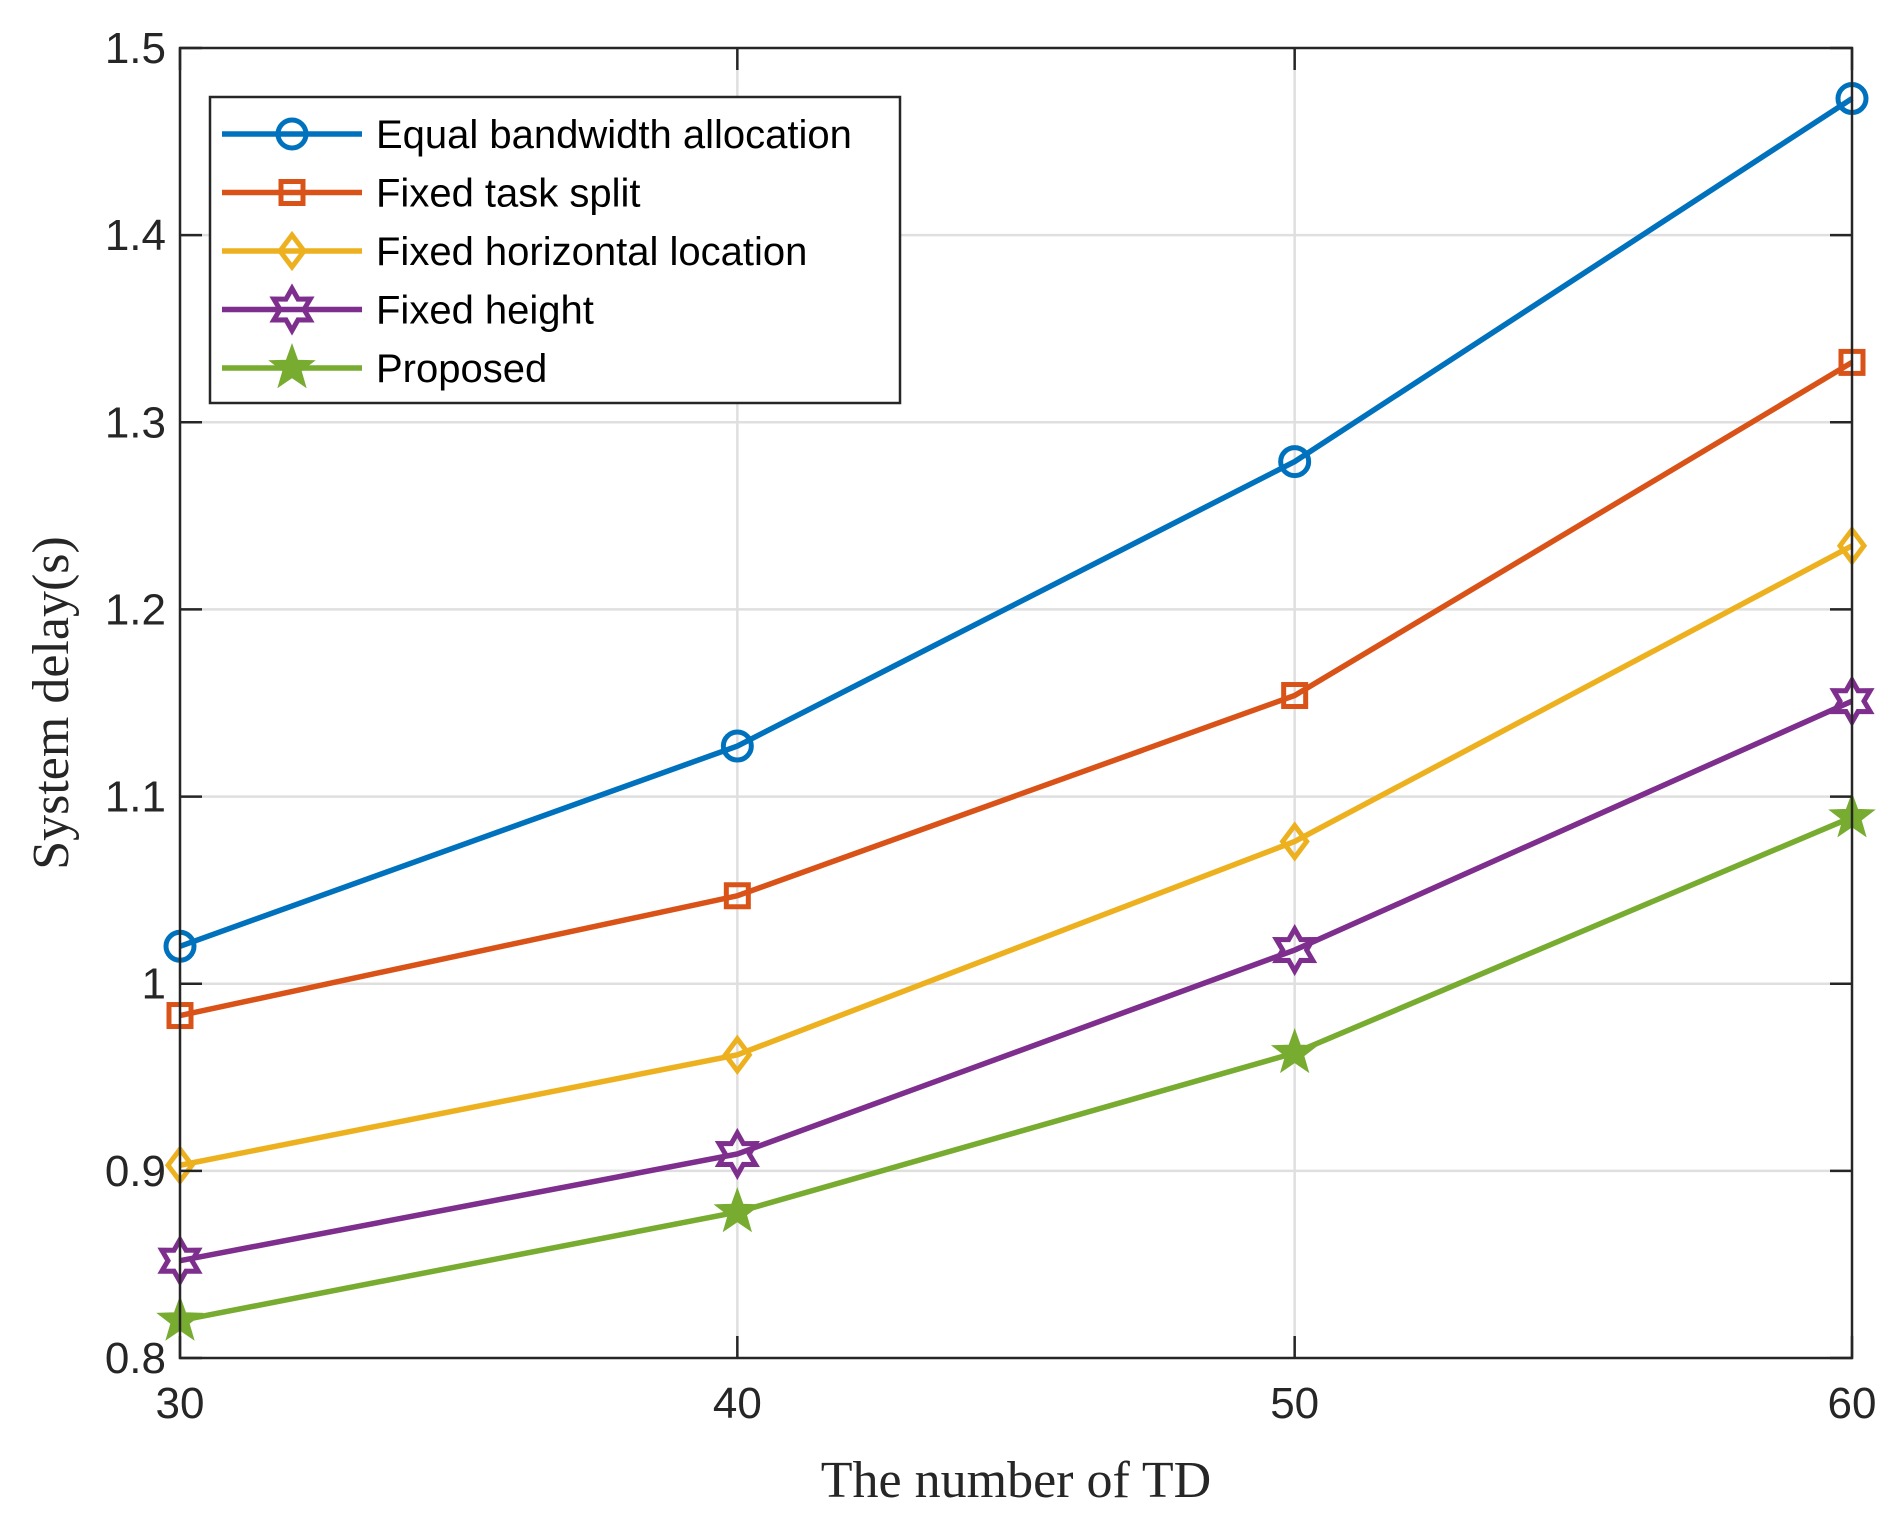  What do you see at coordinates (292, 134) in the screenshot?
I see `legend-marker-equal-bandwidth-allocation` at bounding box center [292, 134].